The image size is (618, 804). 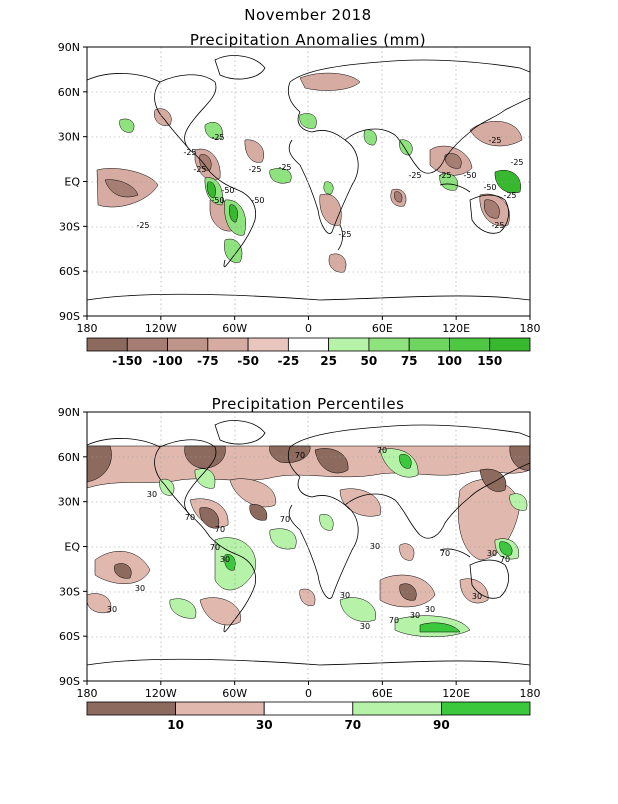 What do you see at coordinates (234, 328) in the screenshot?
I see `anomaly-lon-label: 60W` at bounding box center [234, 328].